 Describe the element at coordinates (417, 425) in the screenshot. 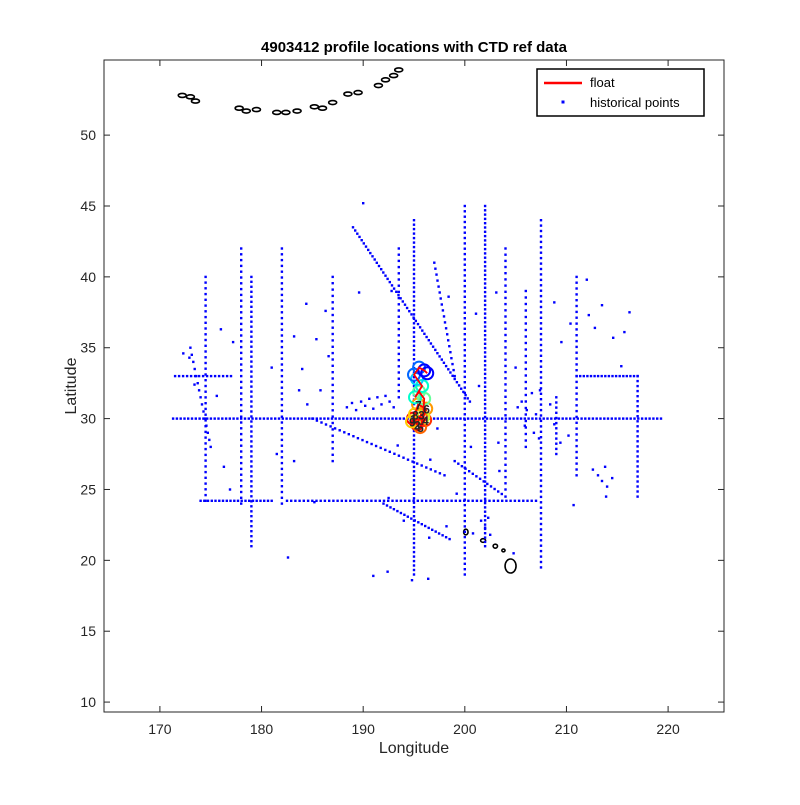

I see `float-profile-label-1: 2` at that location.